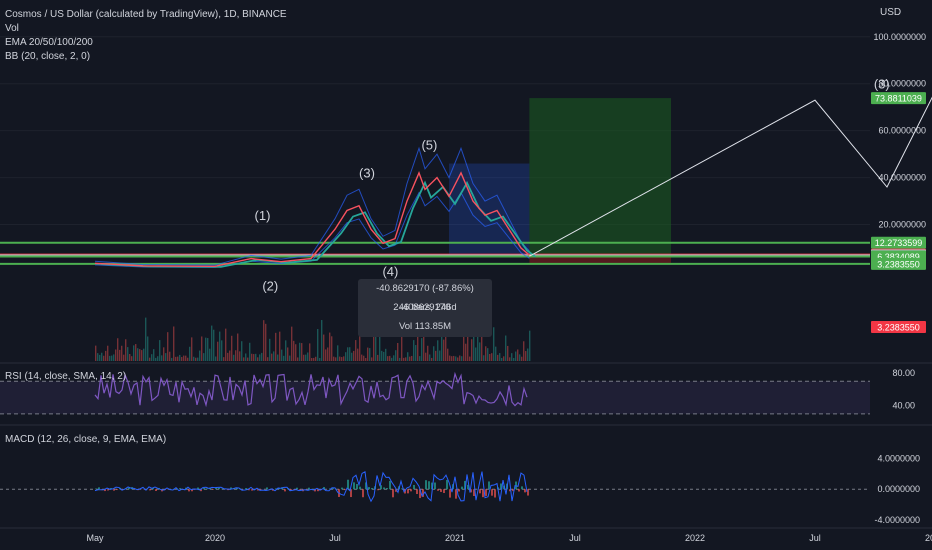 Image resolution: width=932 pixels, height=550 pixels. What do you see at coordinates (390, 271) in the screenshot?
I see `wave-label: (4)` at bounding box center [390, 271].